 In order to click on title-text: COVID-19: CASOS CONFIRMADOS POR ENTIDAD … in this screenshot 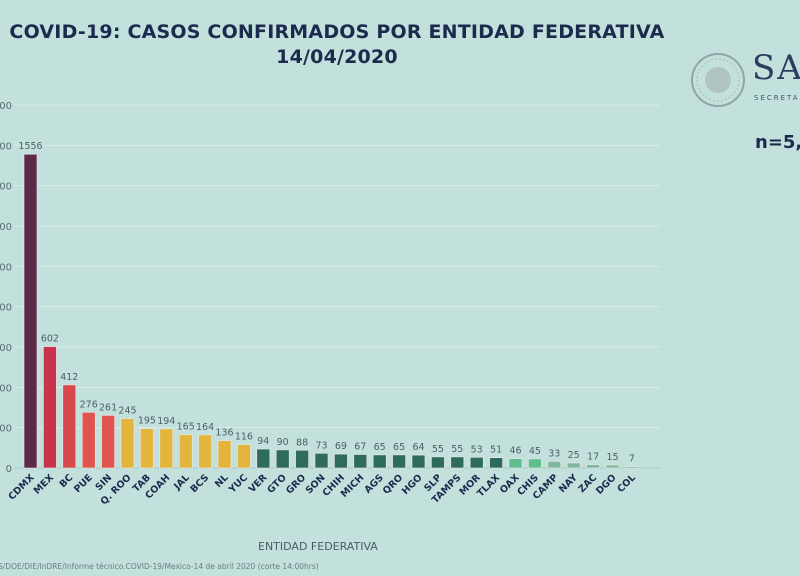, I will do `click(337, 32)`.